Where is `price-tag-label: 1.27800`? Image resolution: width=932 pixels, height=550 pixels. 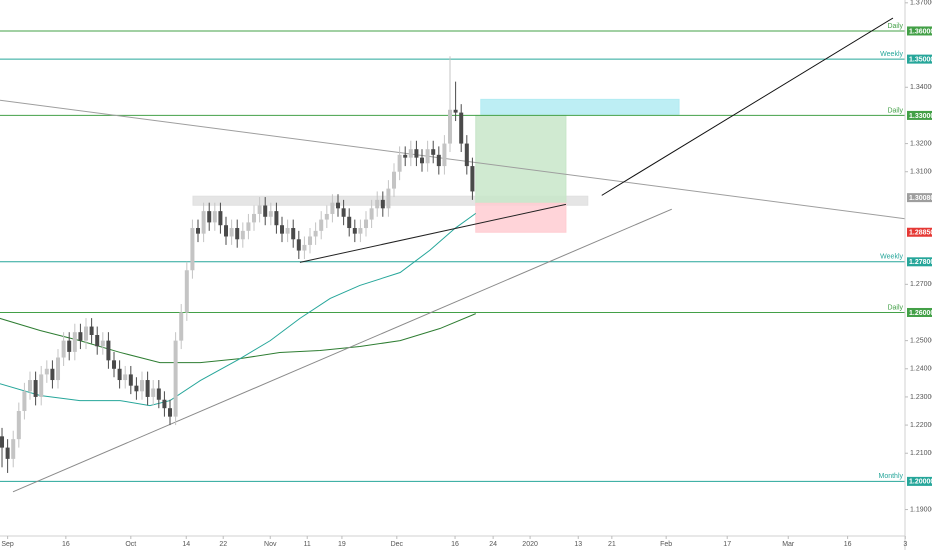 price-tag-label: 1.27800 is located at coordinates (920, 262).